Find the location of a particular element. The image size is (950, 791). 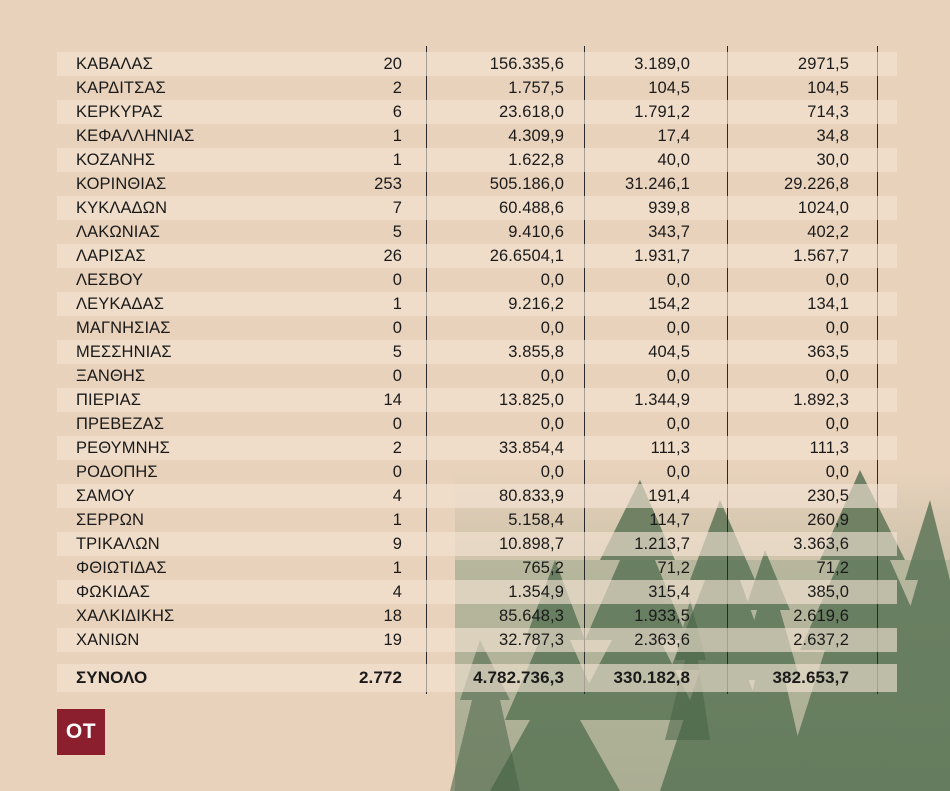

value-3: 260,9 is located at coordinates (828, 520).